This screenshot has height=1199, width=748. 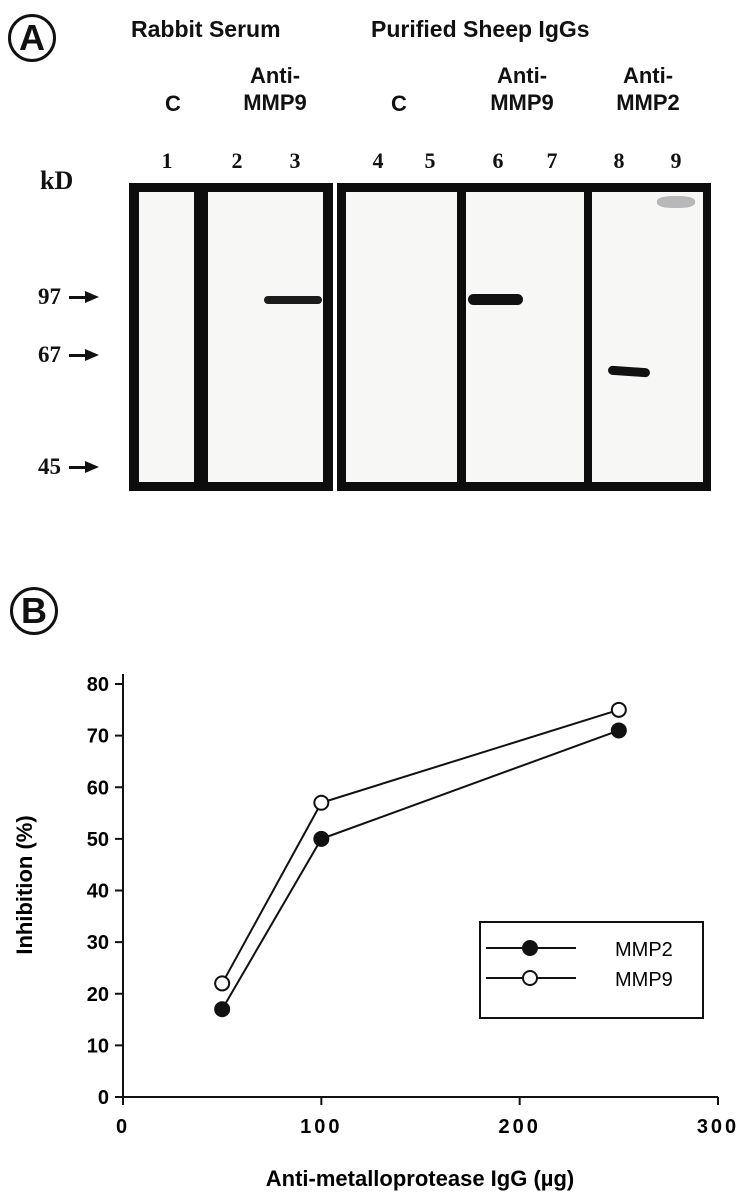 I want to click on lane-number-1: 1, so click(x=167, y=160).